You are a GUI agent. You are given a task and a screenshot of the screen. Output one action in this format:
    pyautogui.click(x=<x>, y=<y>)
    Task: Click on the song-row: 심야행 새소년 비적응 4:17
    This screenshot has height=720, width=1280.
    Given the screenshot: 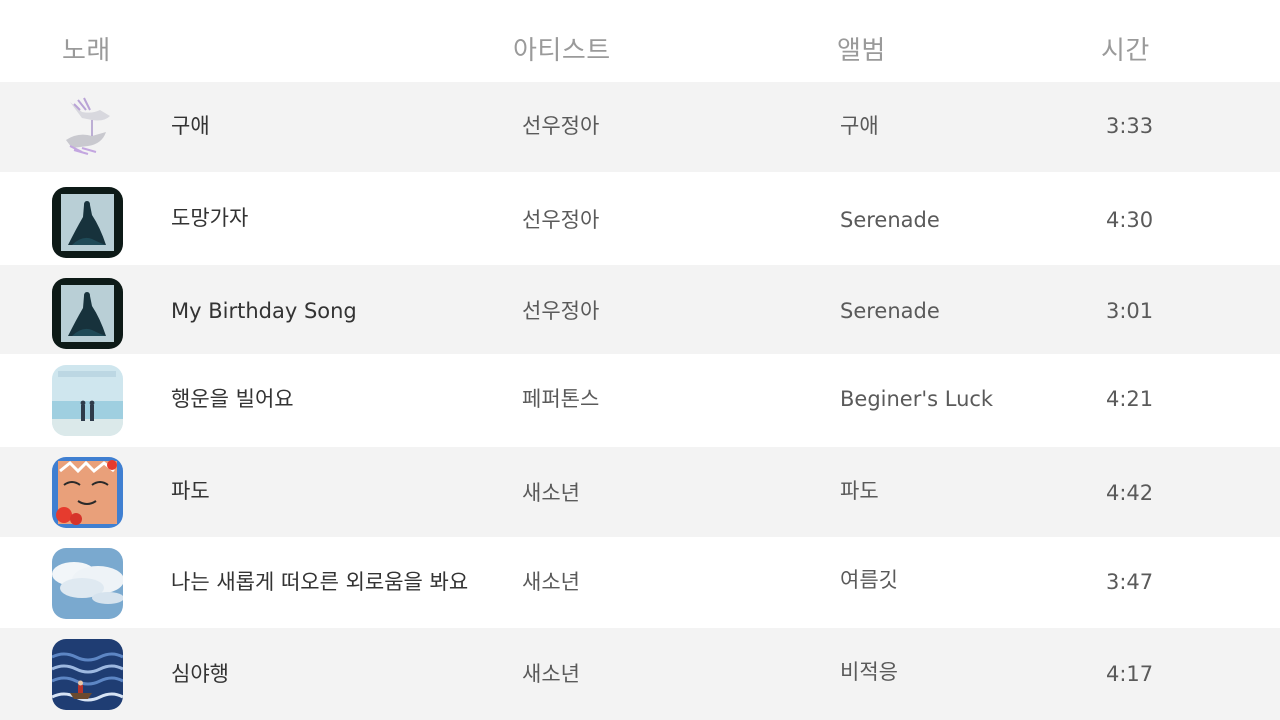 What is the action you would take?
    pyautogui.click(x=640, y=674)
    